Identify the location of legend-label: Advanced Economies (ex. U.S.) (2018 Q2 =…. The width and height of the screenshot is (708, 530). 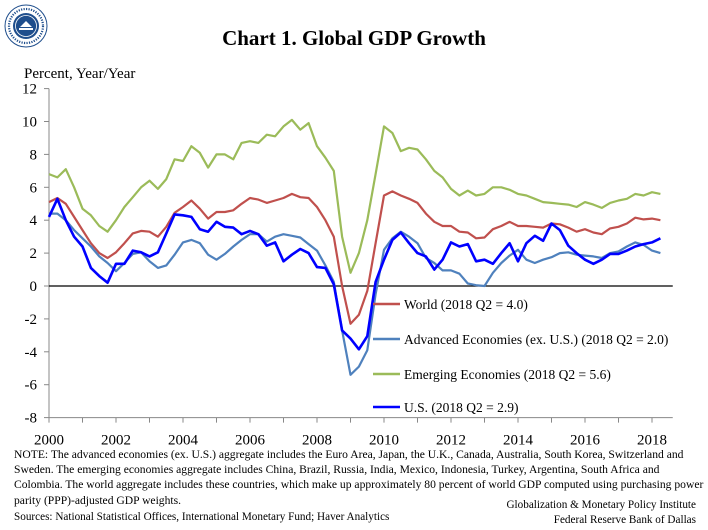
(536, 339).